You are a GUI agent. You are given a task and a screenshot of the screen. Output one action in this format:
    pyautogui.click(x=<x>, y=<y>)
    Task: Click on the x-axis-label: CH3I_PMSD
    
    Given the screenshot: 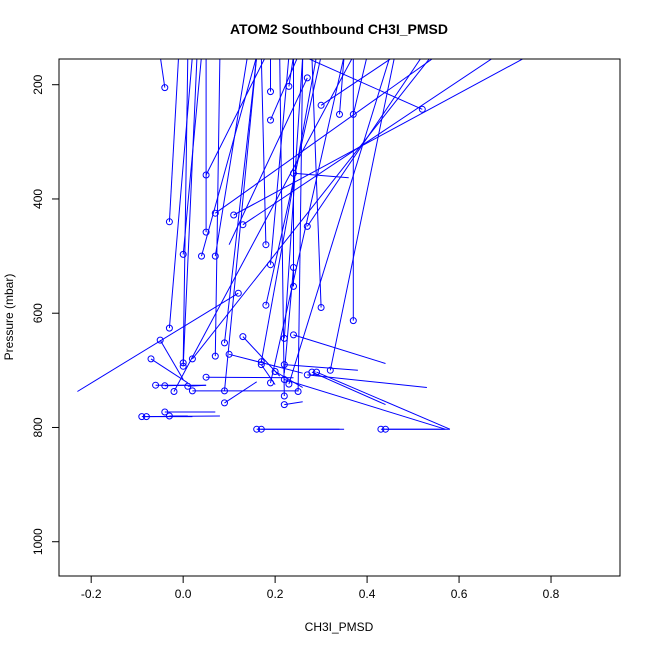 What is the action you would take?
    pyautogui.click(x=339, y=627)
    